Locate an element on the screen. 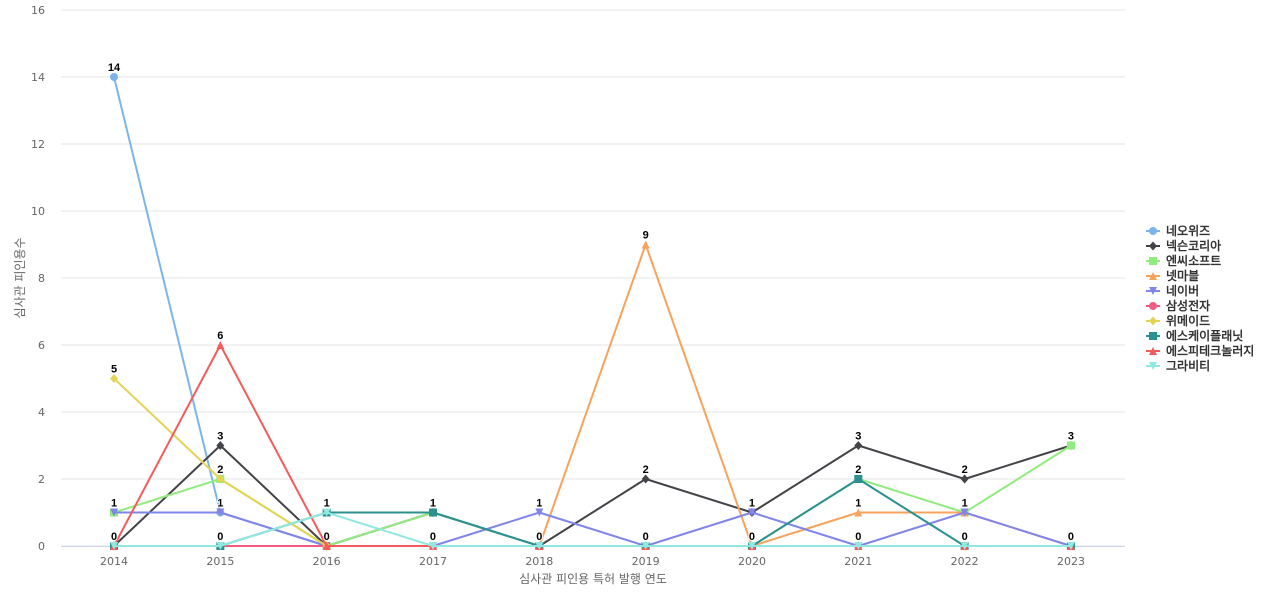 The image size is (1280, 600). legend-item: 네이버 is located at coordinates (1172, 290).